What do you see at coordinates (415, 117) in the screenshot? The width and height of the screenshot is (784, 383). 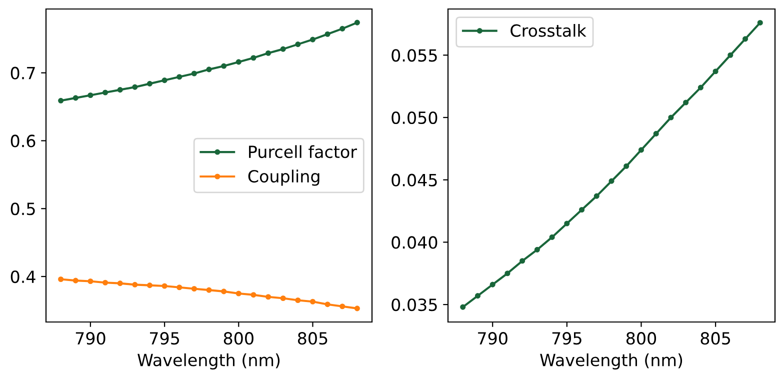 I see `y-tick-label: 0.050` at bounding box center [415, 117].